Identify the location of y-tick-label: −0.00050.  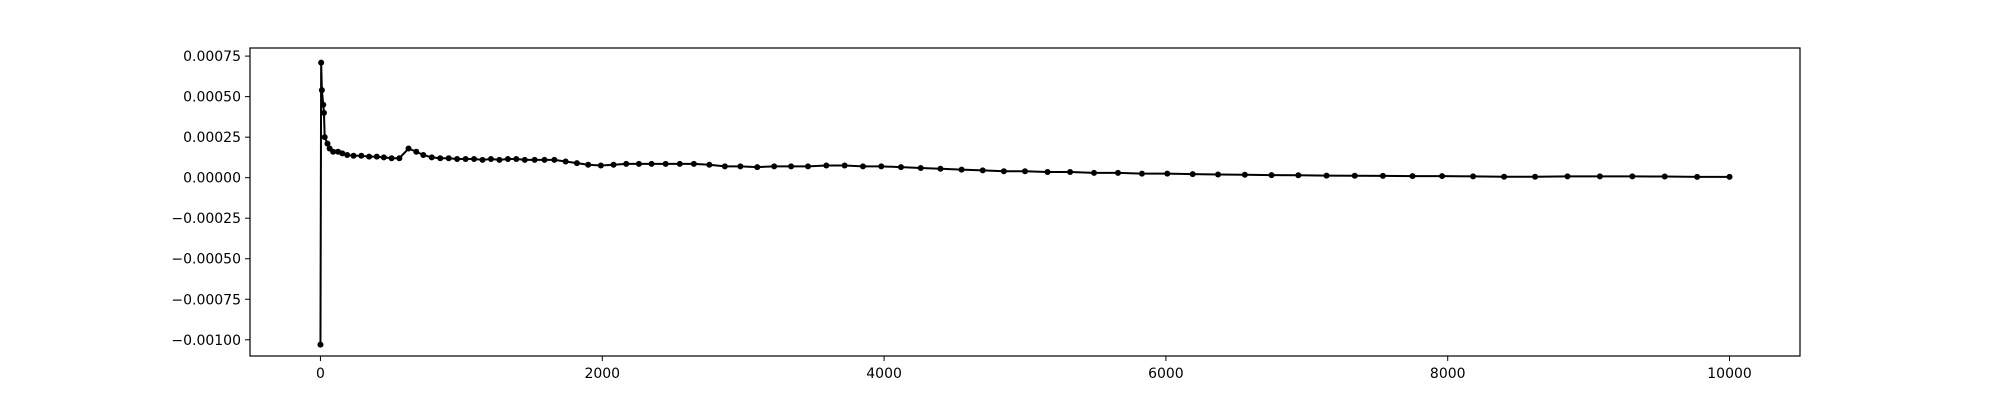
(206, 260).